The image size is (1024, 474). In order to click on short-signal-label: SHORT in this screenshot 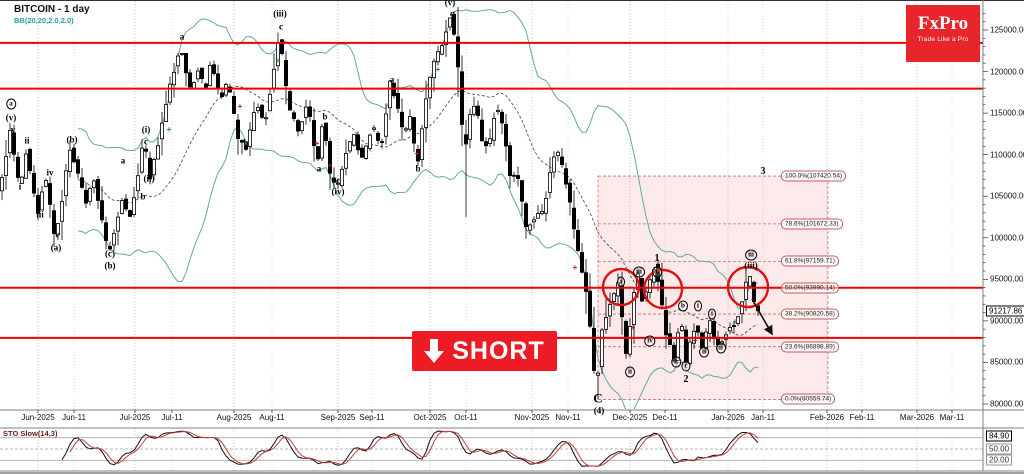, I will do `click(498, 350)`.